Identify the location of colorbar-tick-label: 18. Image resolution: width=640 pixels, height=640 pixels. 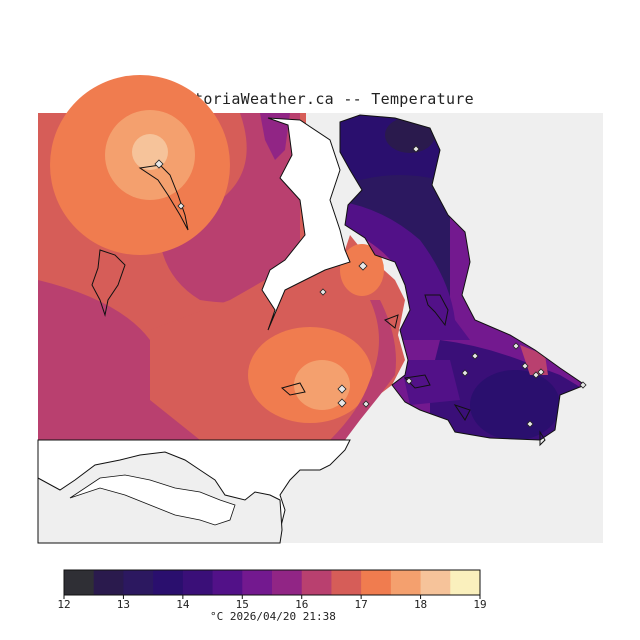
(420, 604).